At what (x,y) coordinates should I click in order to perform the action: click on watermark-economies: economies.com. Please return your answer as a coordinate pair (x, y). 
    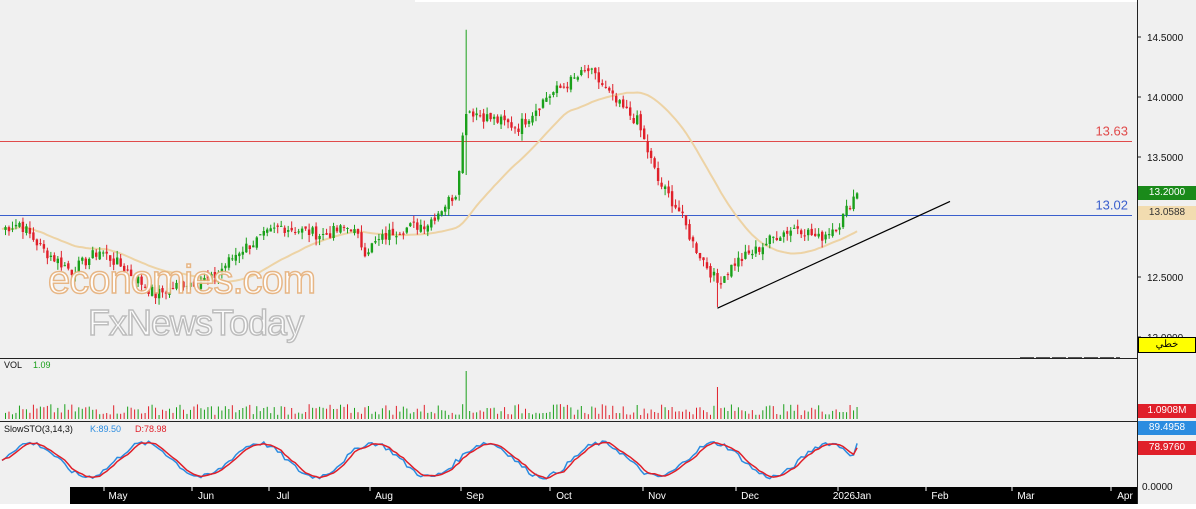
    Looking at the image, I should click on (182, 280).